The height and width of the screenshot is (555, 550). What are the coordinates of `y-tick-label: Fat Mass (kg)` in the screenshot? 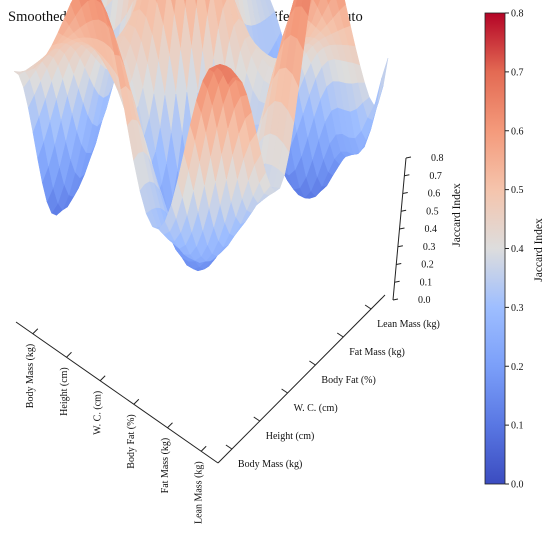 It's located at (377, 352).